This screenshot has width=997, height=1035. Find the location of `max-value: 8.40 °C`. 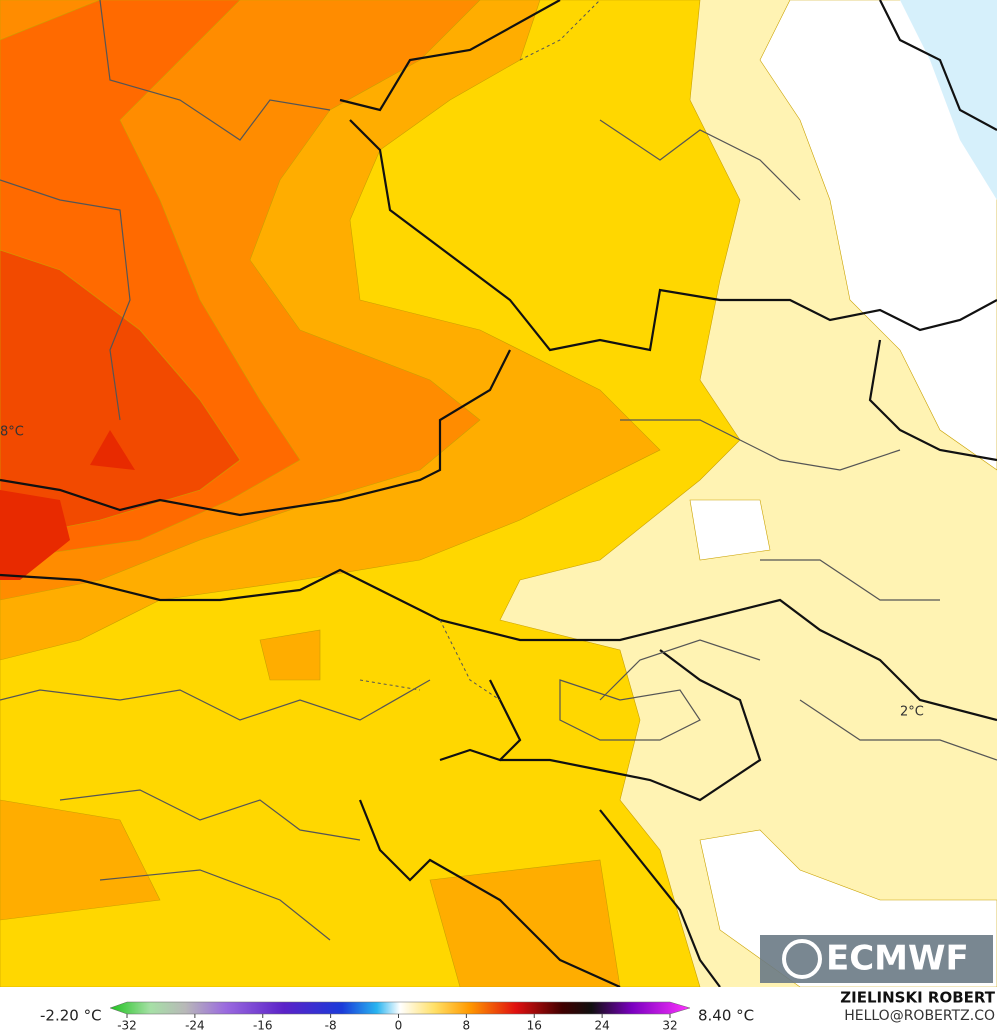

max-value: 8.40 °C is located at coordinates (726, 1016).